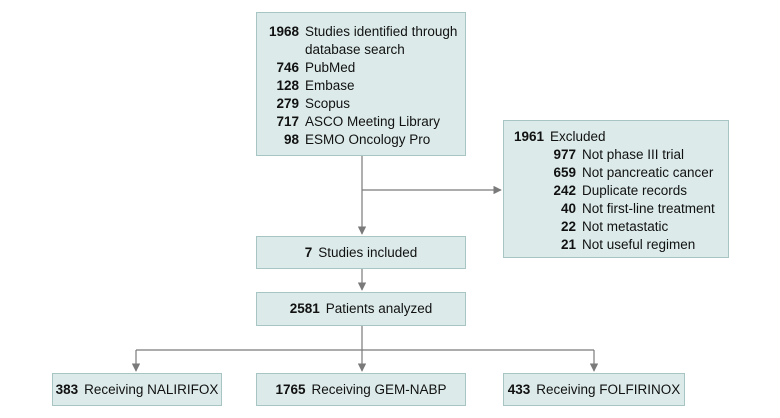  Describe the element at coordinates (355, 49) in the screenshot. I see `identified-label-line2: database search` at that location.